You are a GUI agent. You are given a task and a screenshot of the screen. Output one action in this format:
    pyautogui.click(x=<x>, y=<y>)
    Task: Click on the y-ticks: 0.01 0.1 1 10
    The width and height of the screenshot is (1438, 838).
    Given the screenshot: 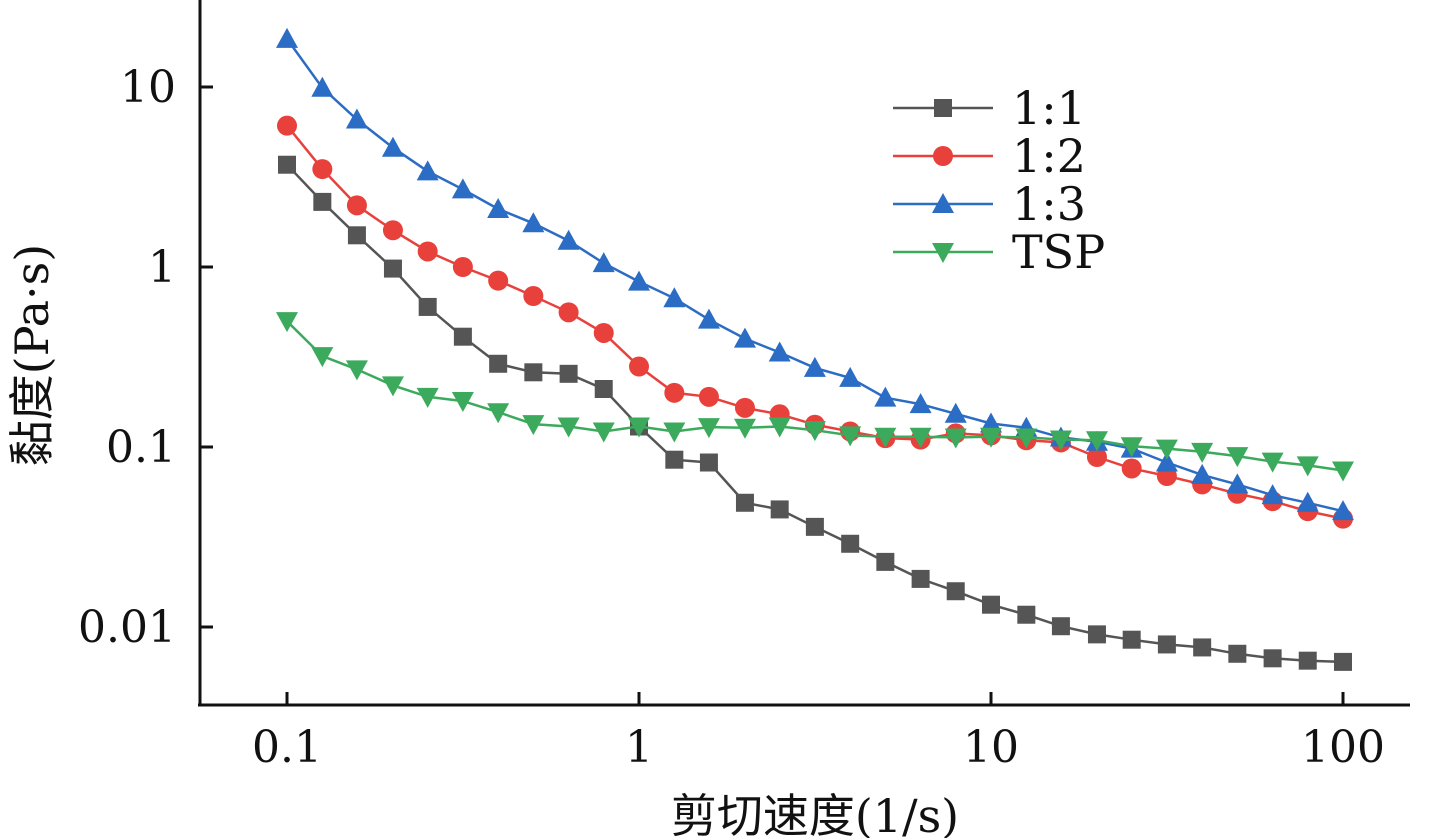 What is the action you would take?
    pyautogui.click(x=145, y=357)
    